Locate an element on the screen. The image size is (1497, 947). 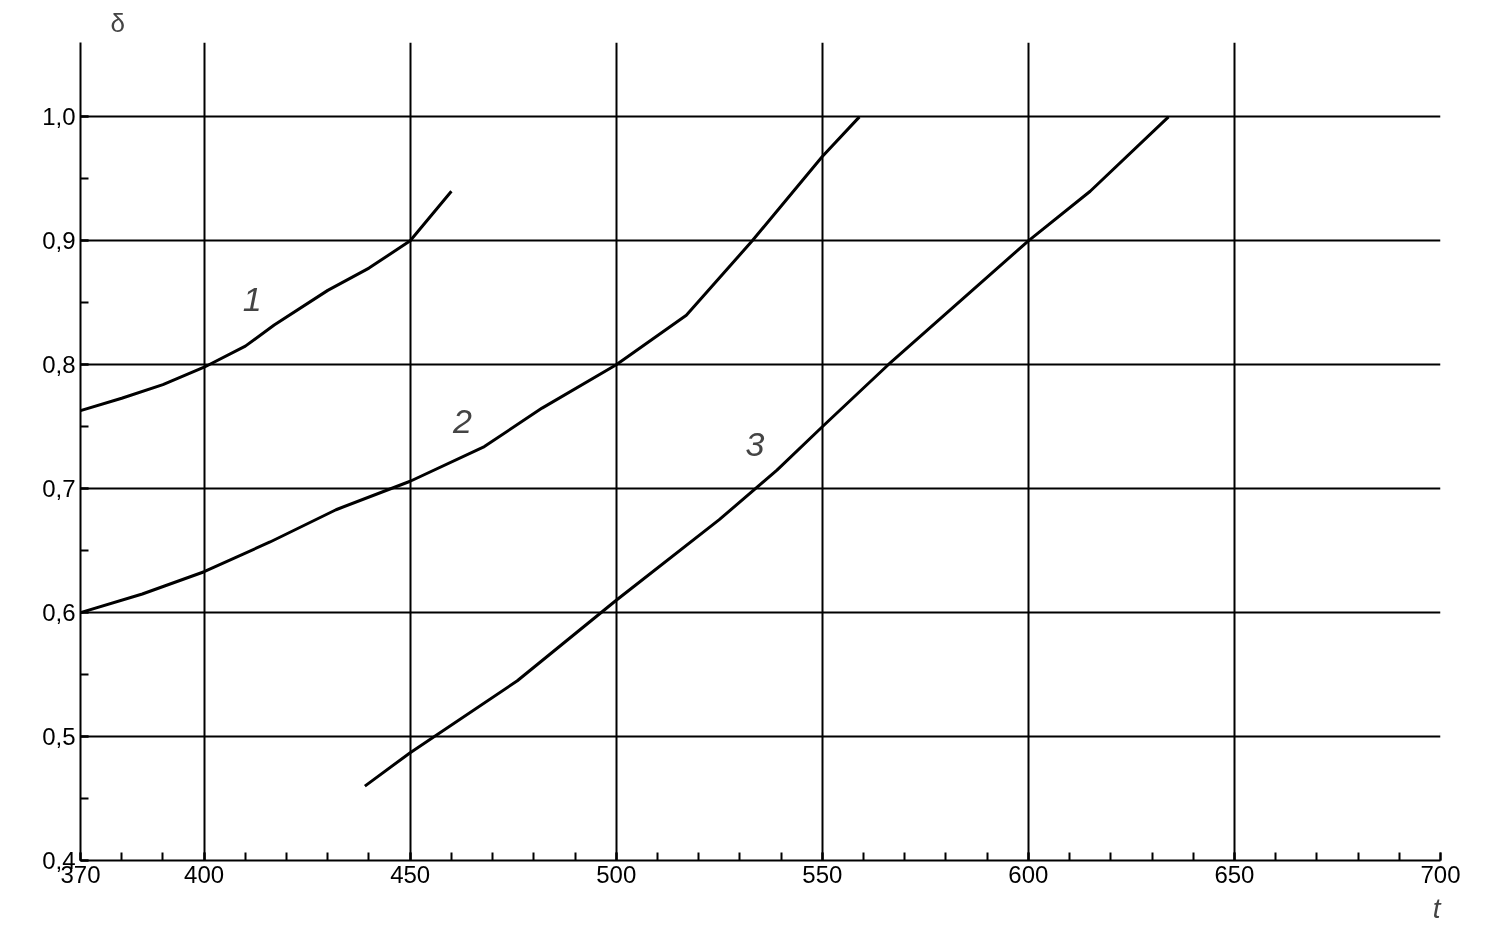
x-tick-label: 700 is located at coordinates (1440, 874).